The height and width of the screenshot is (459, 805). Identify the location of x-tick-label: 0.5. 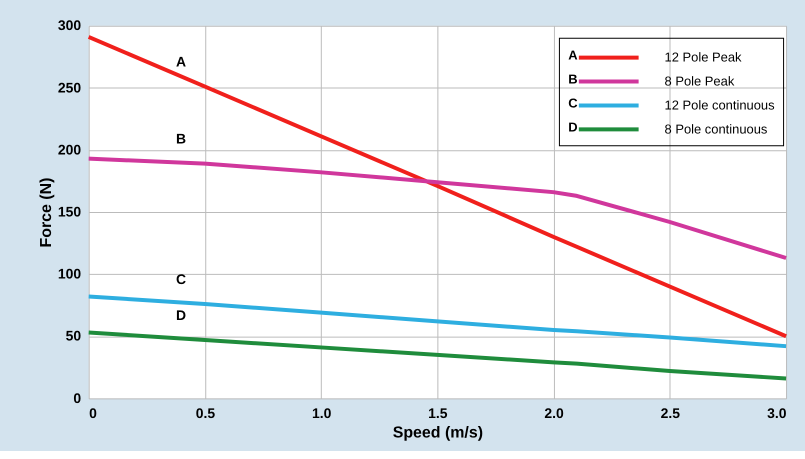
(206, 412).